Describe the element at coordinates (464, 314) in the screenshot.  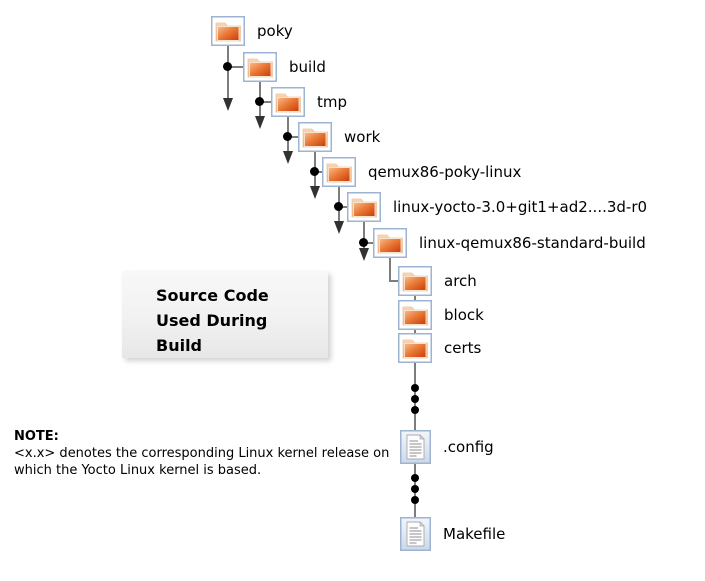
I see `tree-node-label: block` at that location.